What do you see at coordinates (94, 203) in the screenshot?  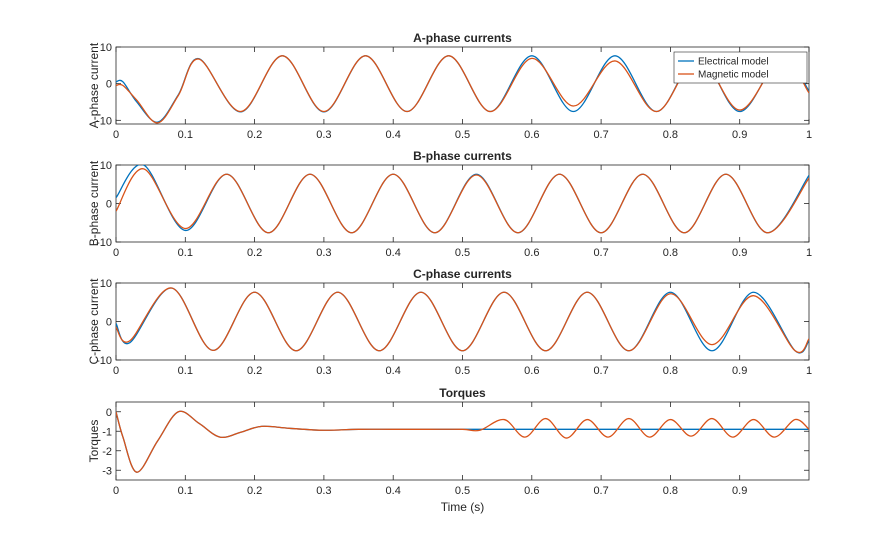 I see `y-axis-label: B-phase current` at bounding box center [94, 203].